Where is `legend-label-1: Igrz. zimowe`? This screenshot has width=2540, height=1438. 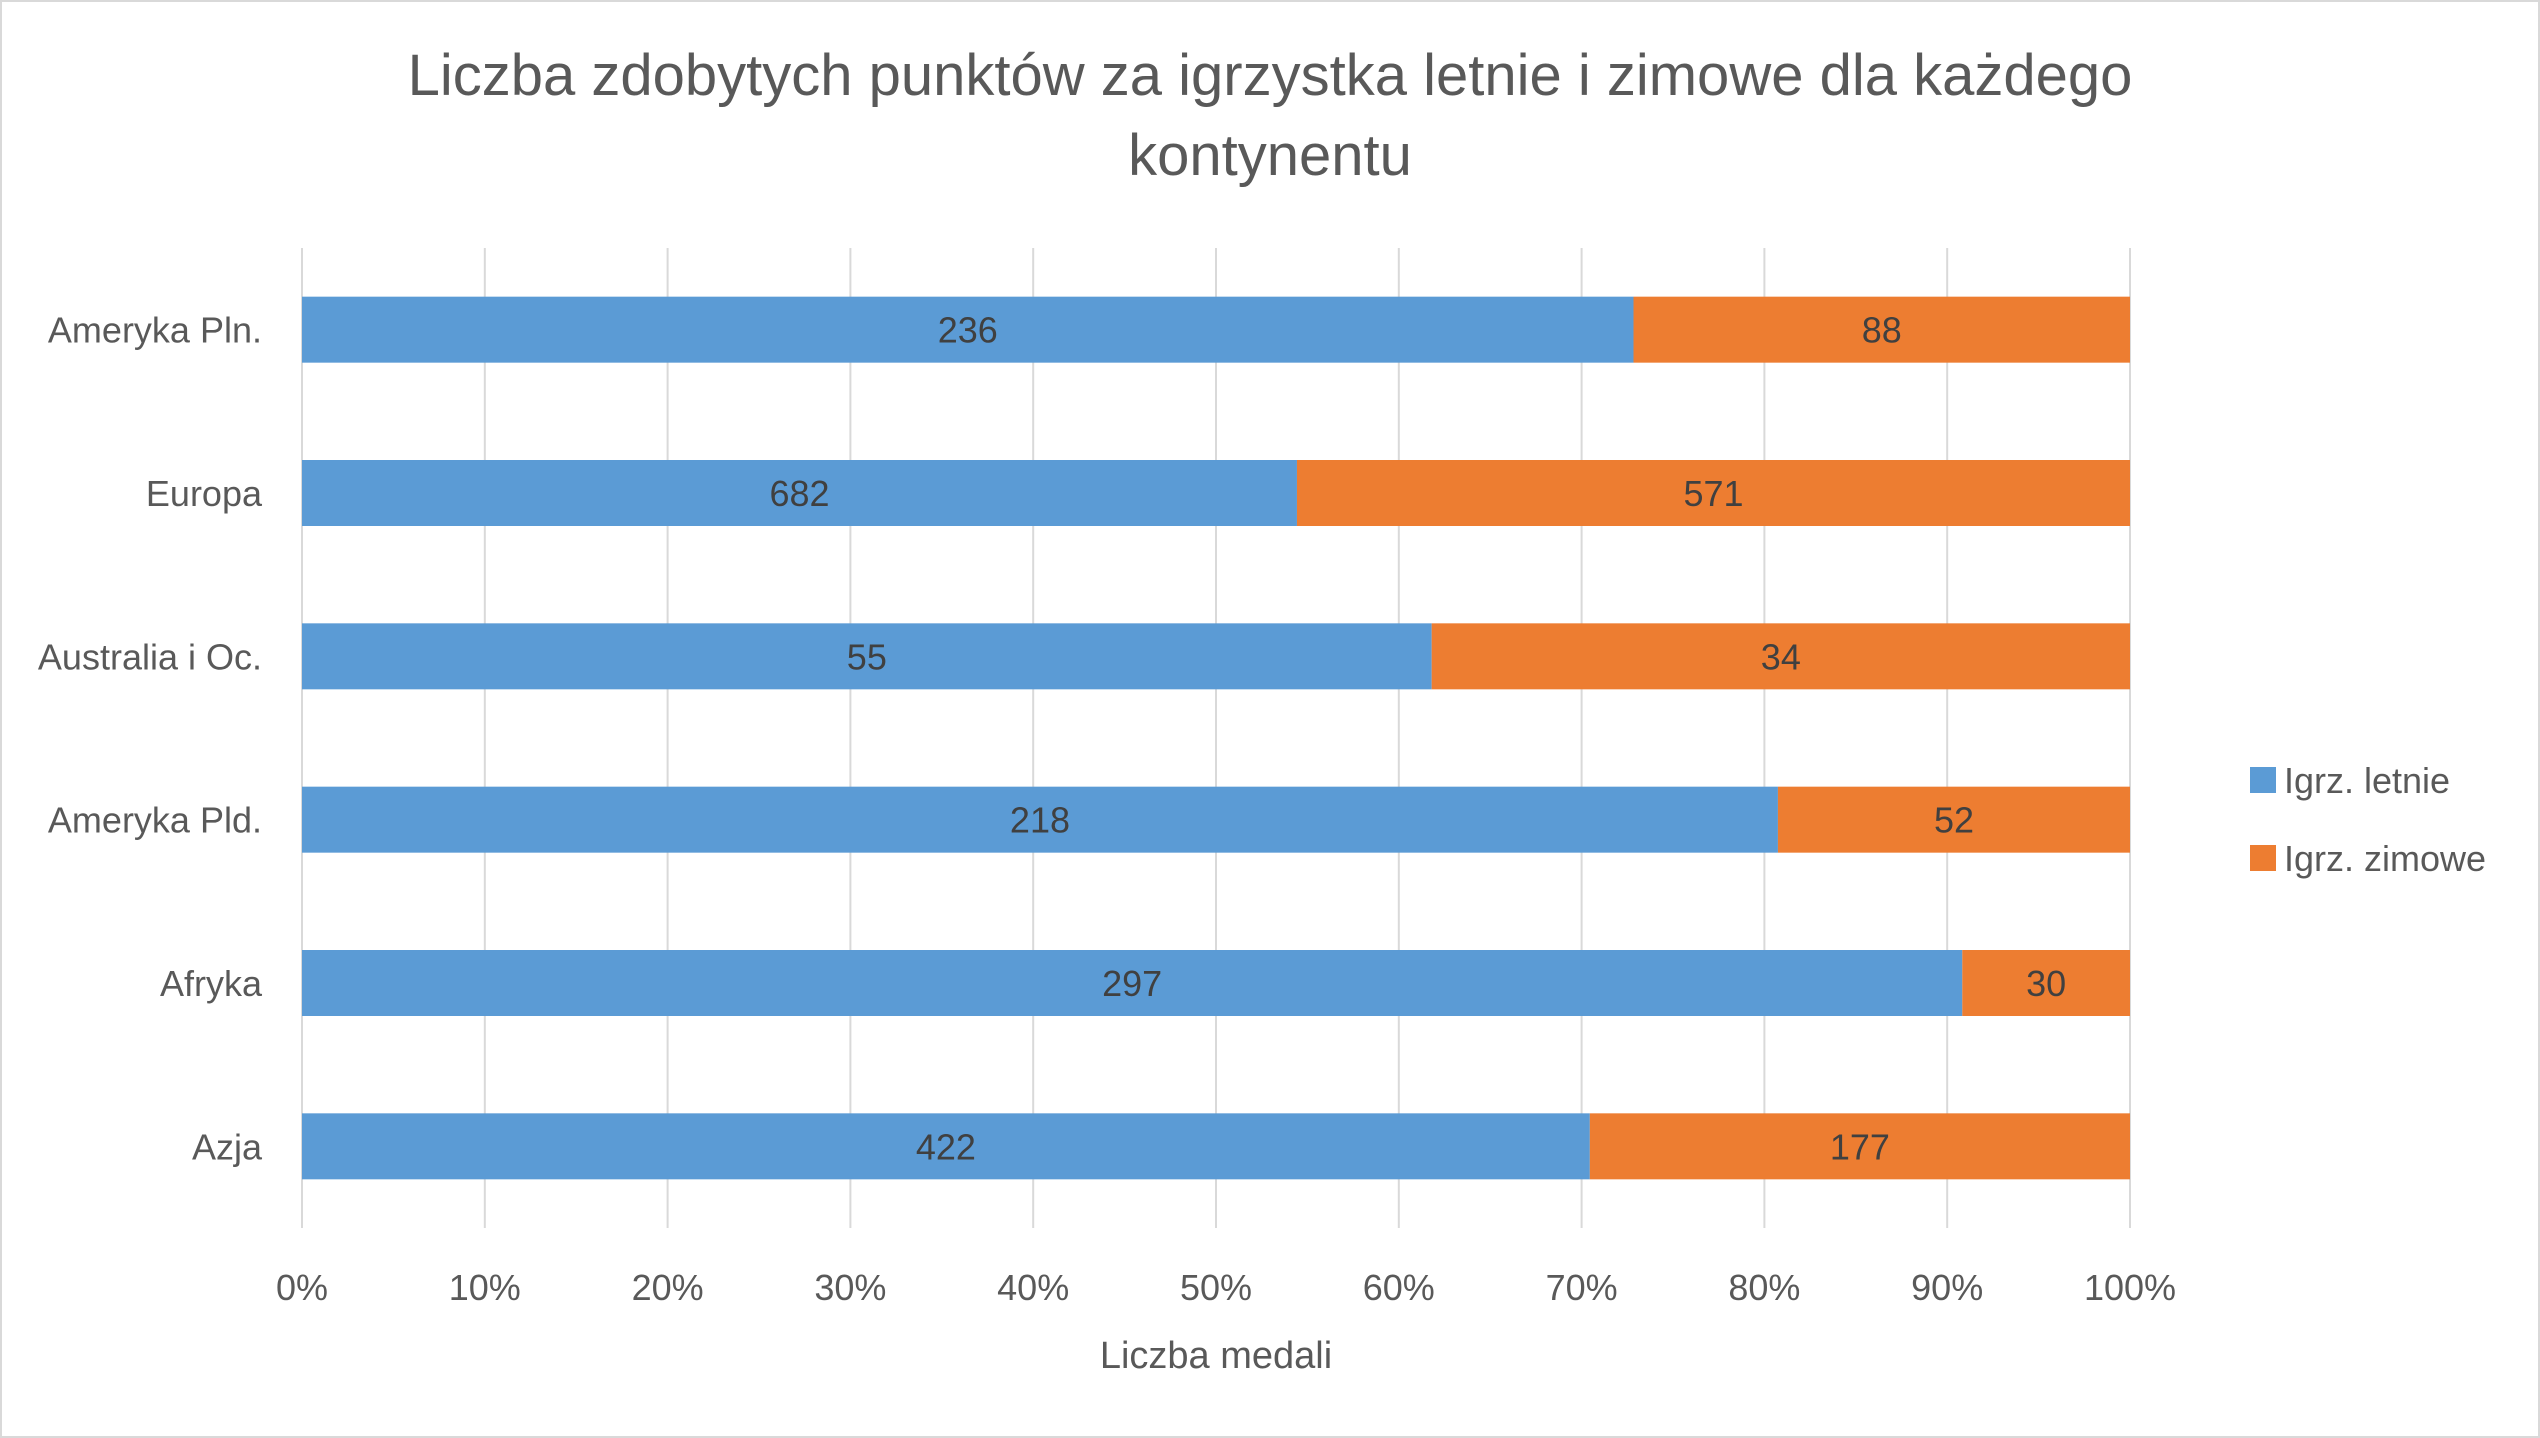
legend-label-1: Igrz. zimowe is located at coordinates (2385, 858).